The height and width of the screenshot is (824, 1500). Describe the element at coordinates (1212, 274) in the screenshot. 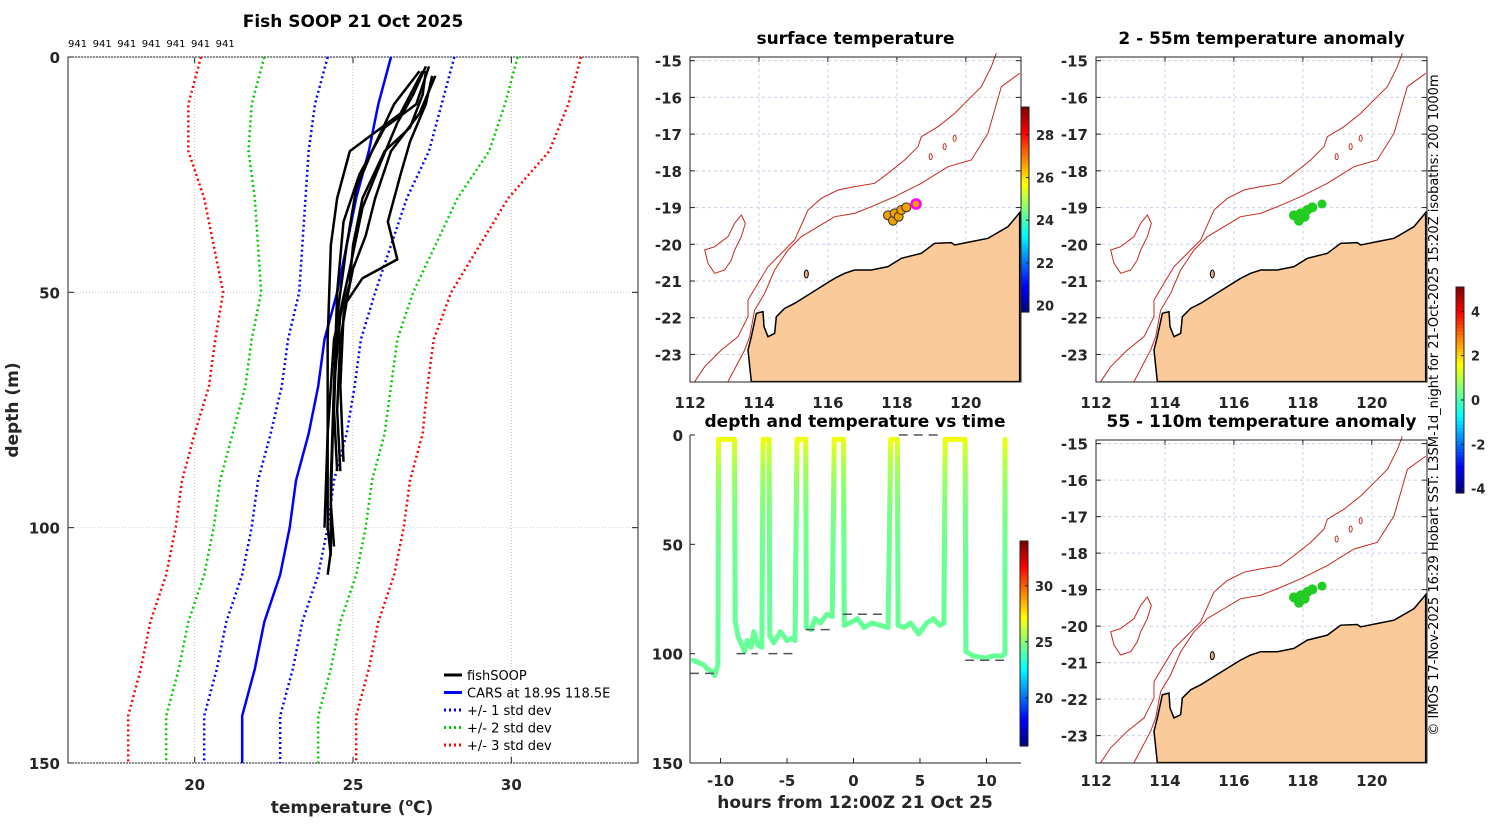

I see `island` at that location.